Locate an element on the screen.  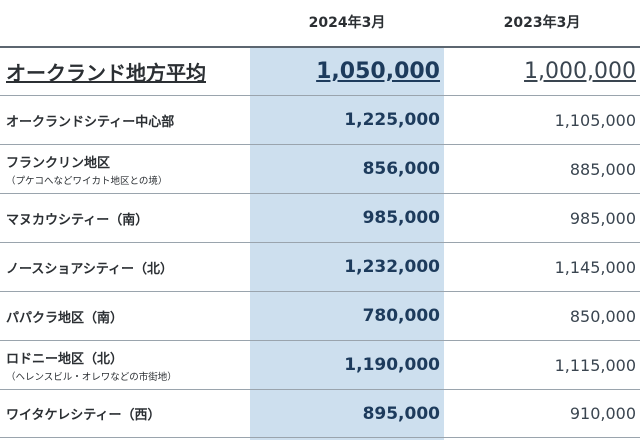
value-2024: 1,232,000 is located at coordinates (392, 267).